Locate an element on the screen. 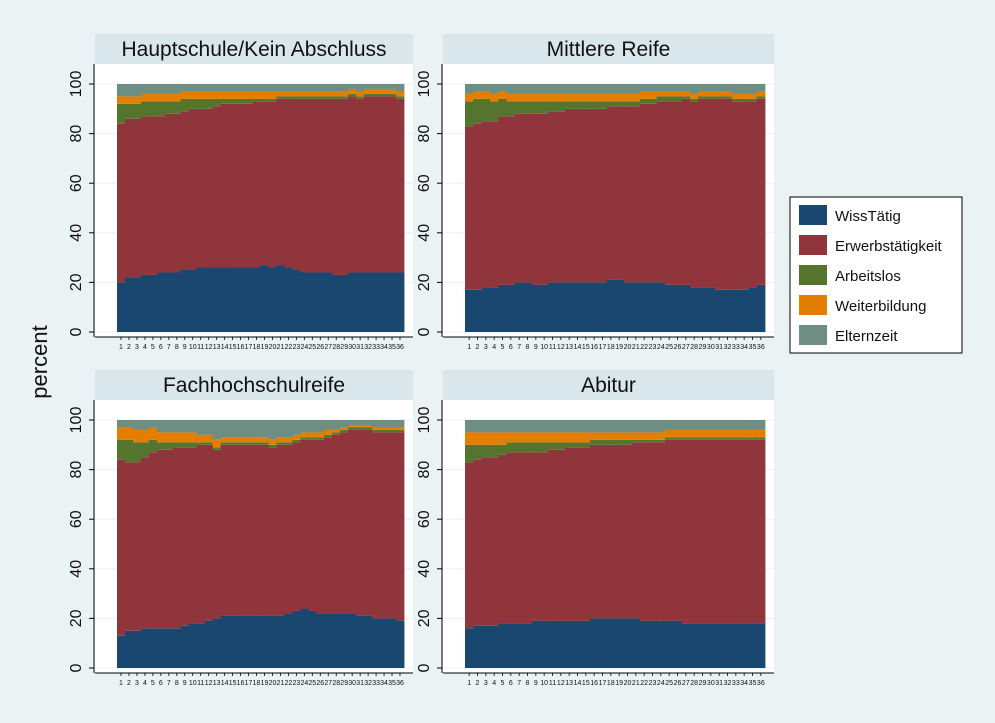 The width and height of the screenshot is (995, 723). y-tick-label: 0 is located at coordinates (76, 331).